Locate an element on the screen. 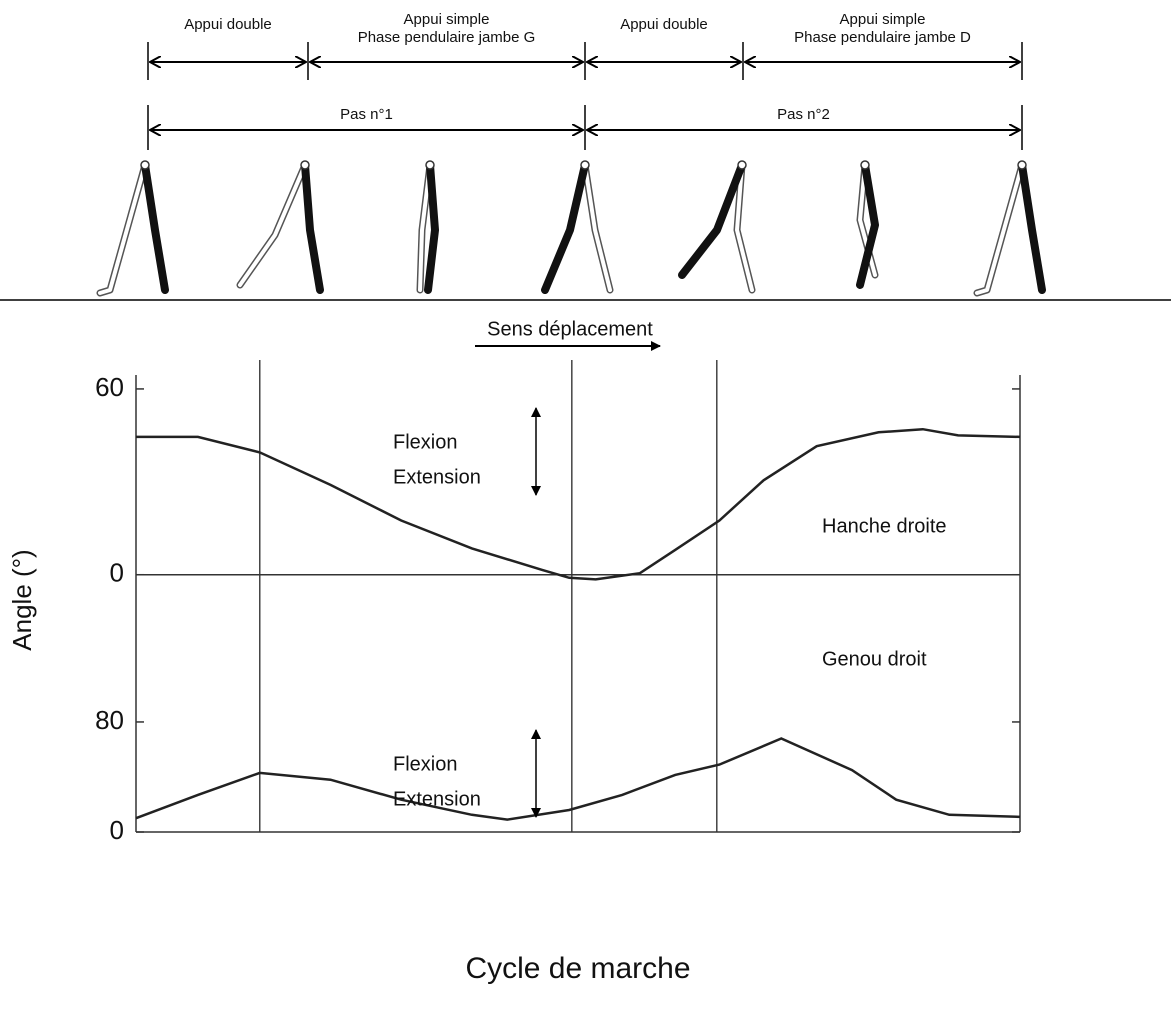 The height and width of the screenshot is (1010, 1171). step-label: Pas n°2 is located at coordinates (803, 114).